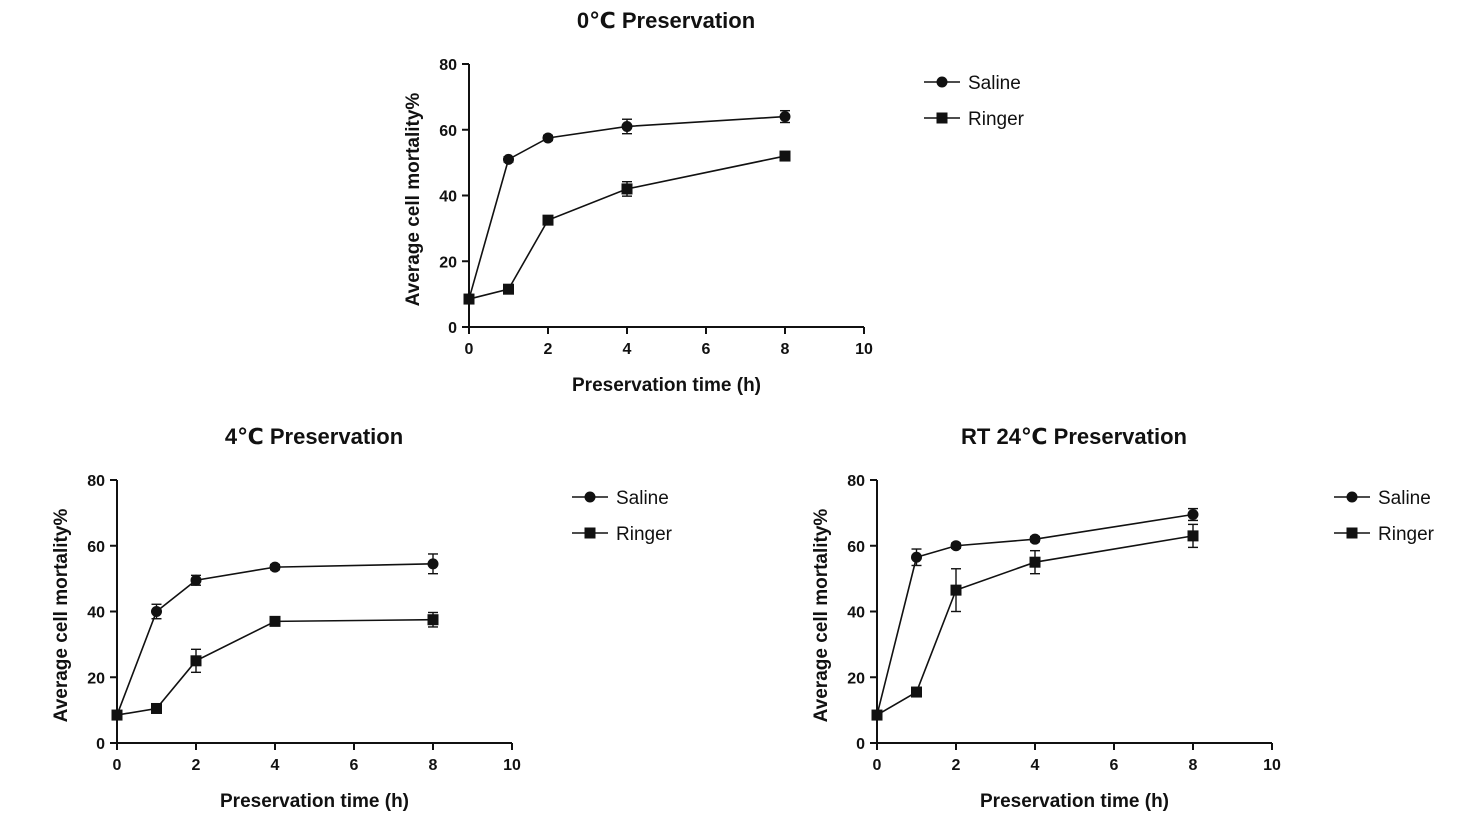  I want to click on chart-title: 4℃ Preservation, so click(314, 436).